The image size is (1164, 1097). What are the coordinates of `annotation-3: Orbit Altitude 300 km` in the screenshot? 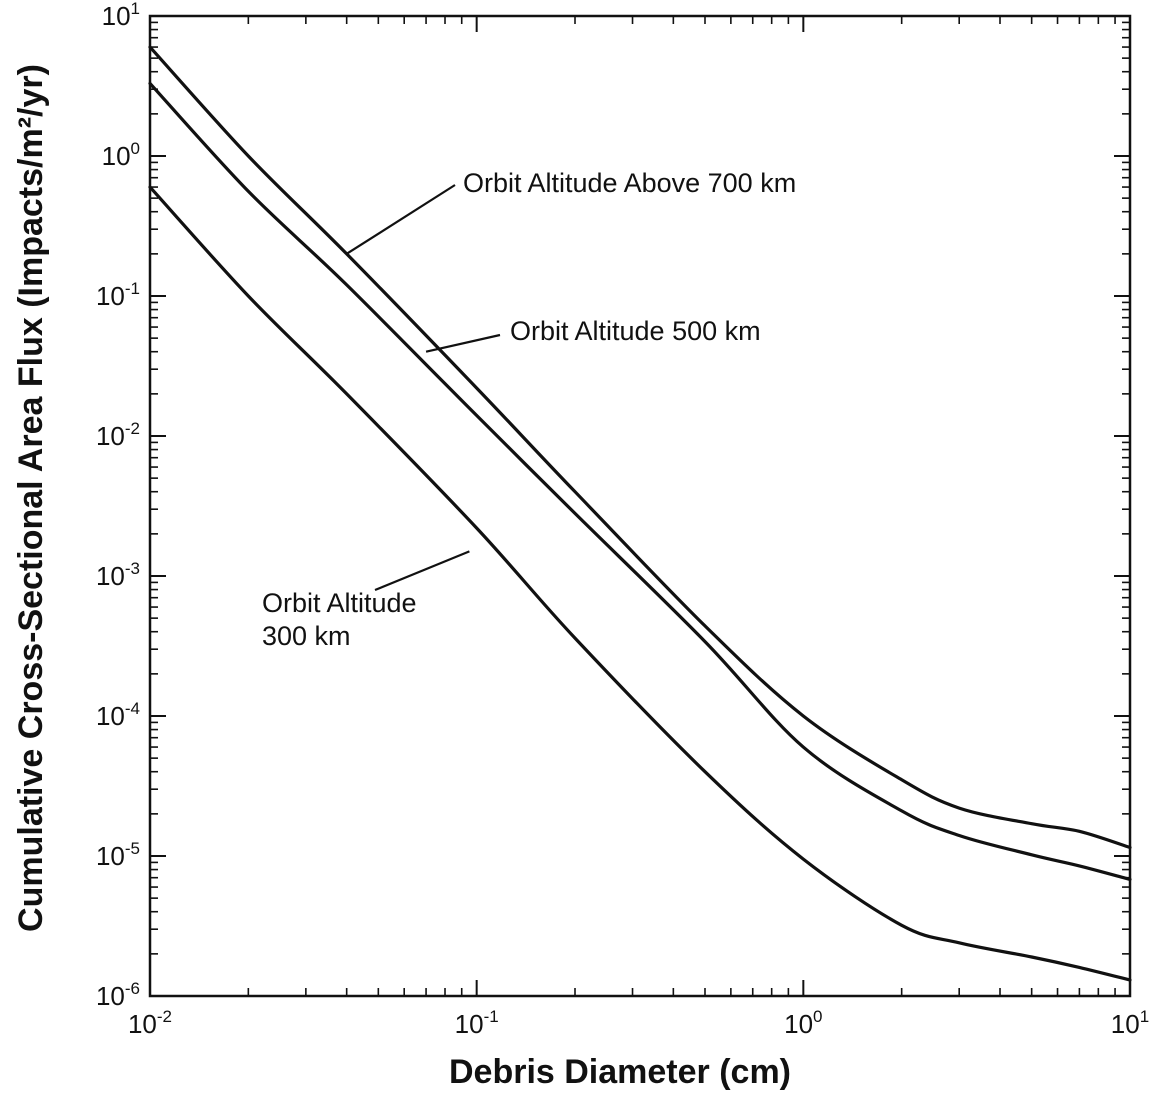 It's located at (366, 600).